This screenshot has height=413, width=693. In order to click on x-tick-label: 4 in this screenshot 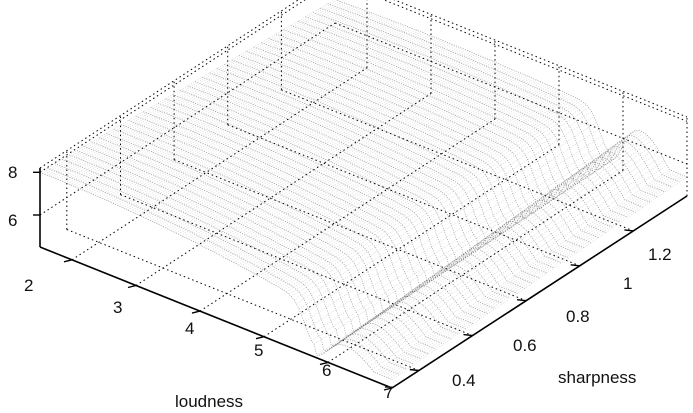, I will do `click(189, 328)`.